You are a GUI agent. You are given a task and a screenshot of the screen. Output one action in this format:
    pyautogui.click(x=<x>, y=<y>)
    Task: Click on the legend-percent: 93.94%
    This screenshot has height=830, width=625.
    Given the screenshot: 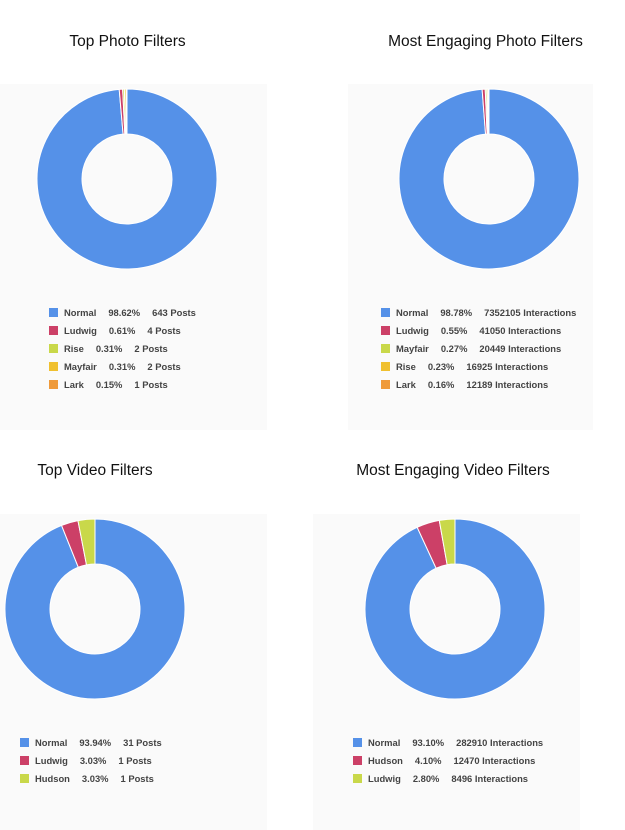 What is the action you would take?
    pyautogui.click(x=95, y=743)
    